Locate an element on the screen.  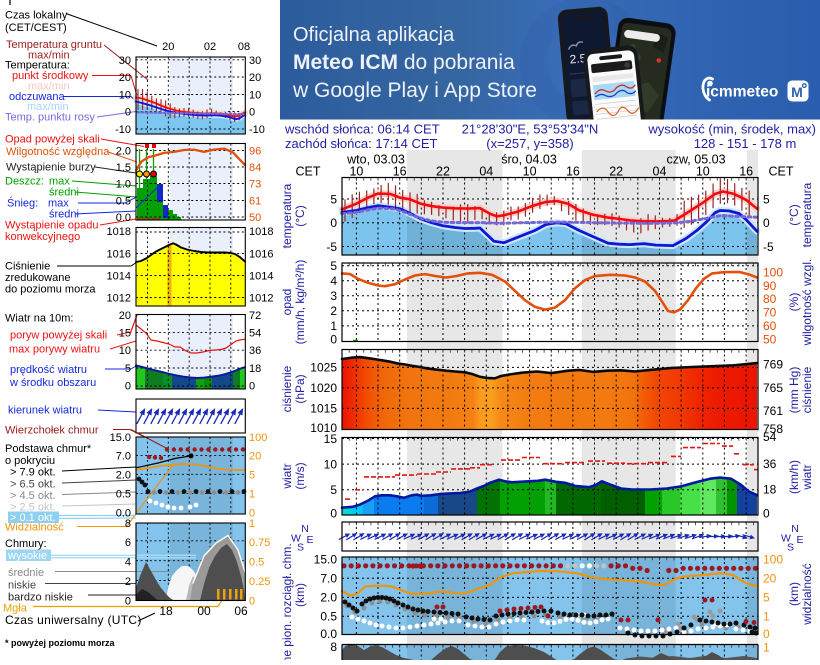
svg-text: (CET/CEST) is located at coordinates (36, 28).